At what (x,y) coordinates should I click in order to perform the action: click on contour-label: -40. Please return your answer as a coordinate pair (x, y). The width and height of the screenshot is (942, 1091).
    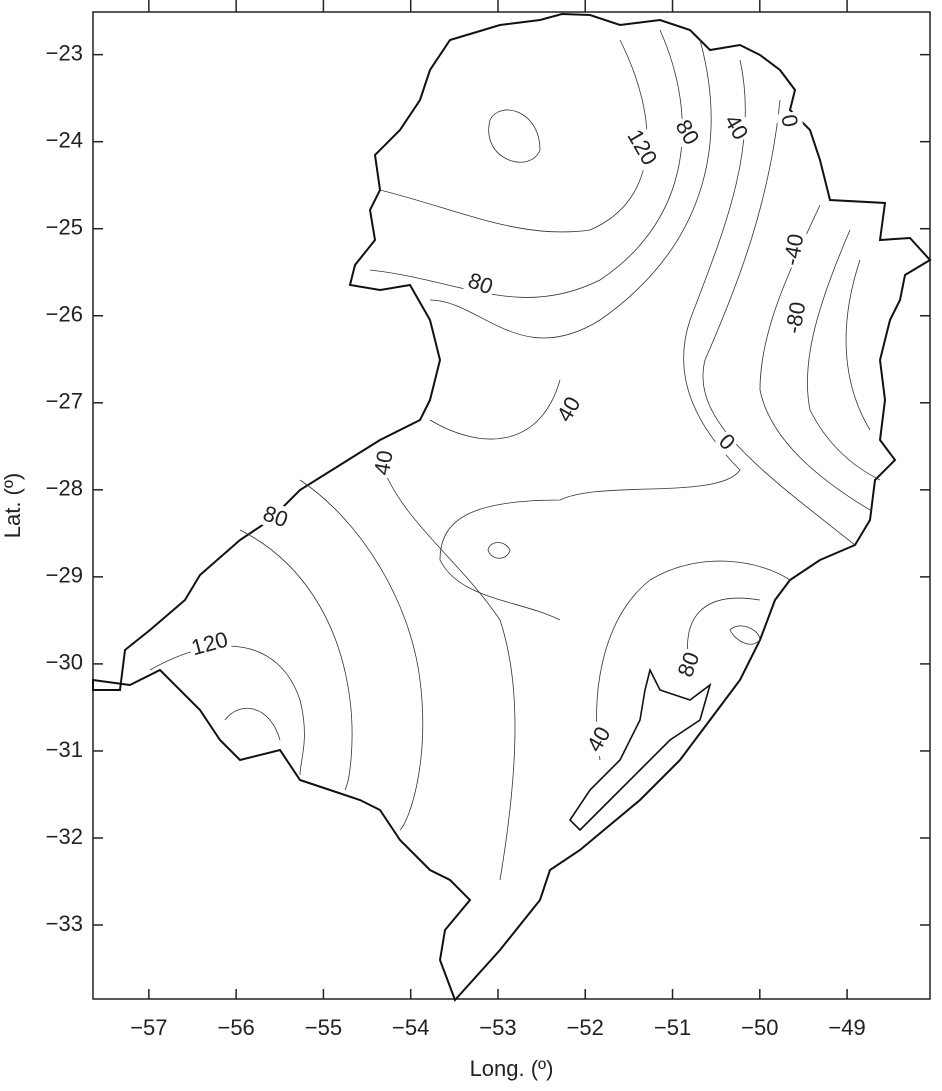
    Looking at the image, I should click on (793, 250).